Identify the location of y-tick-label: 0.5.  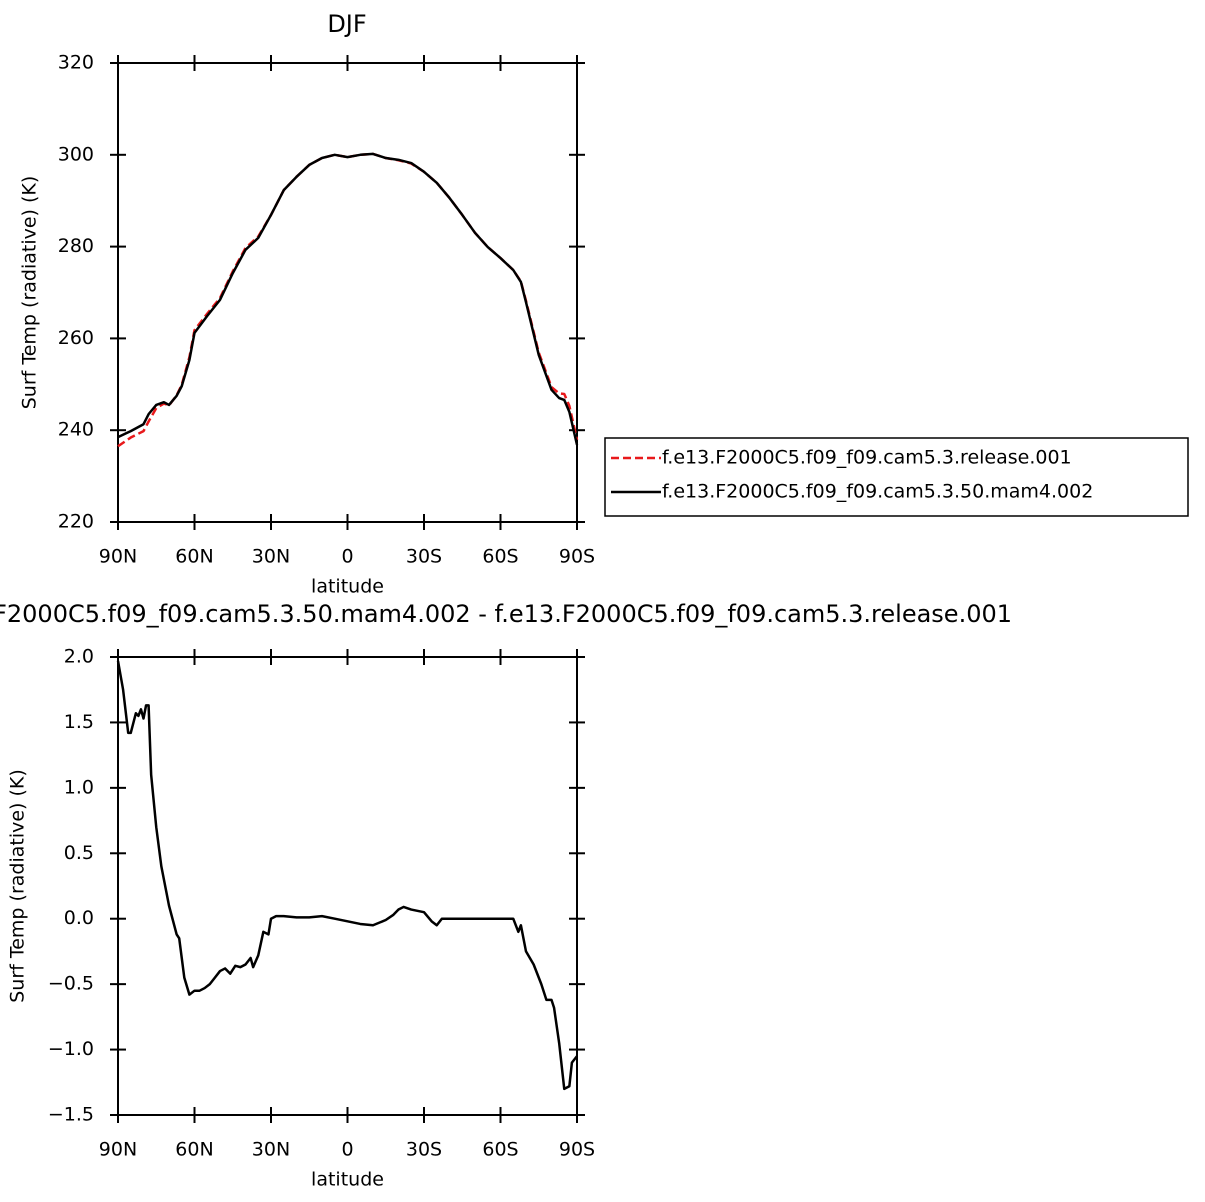
(79, 853).